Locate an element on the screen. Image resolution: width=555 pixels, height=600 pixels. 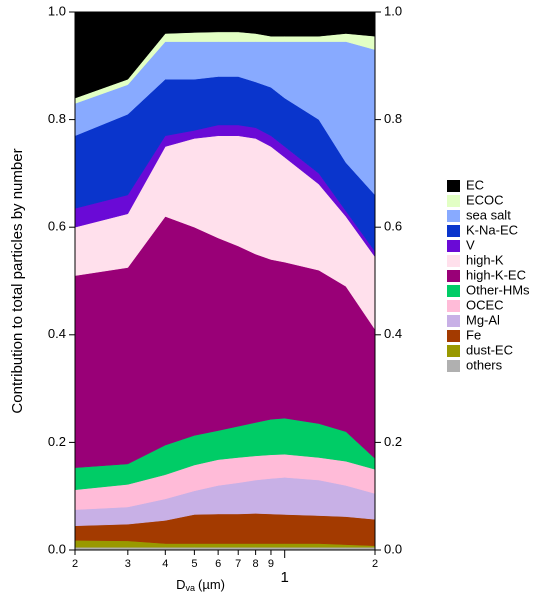
x-title-unit: (µm) is located at coordinates (211, 584).